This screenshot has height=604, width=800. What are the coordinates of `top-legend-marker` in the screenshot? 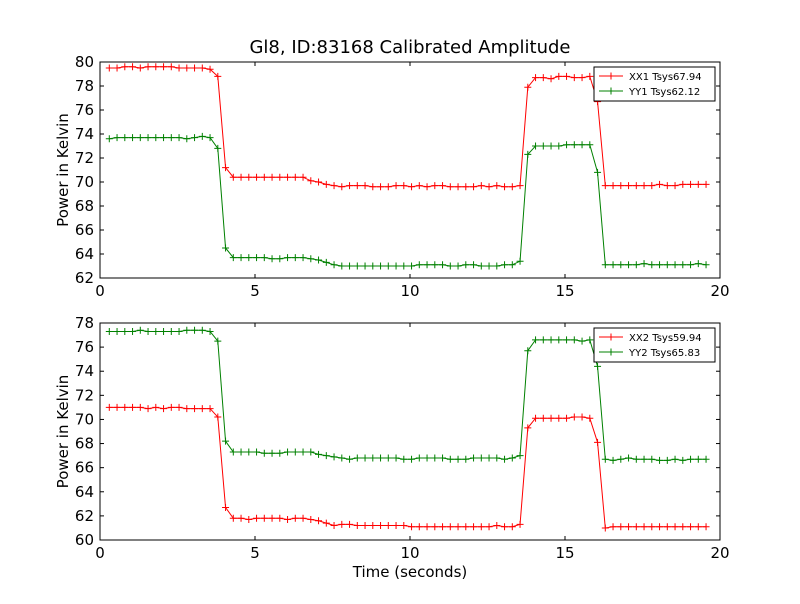 It's located at (611, 76).